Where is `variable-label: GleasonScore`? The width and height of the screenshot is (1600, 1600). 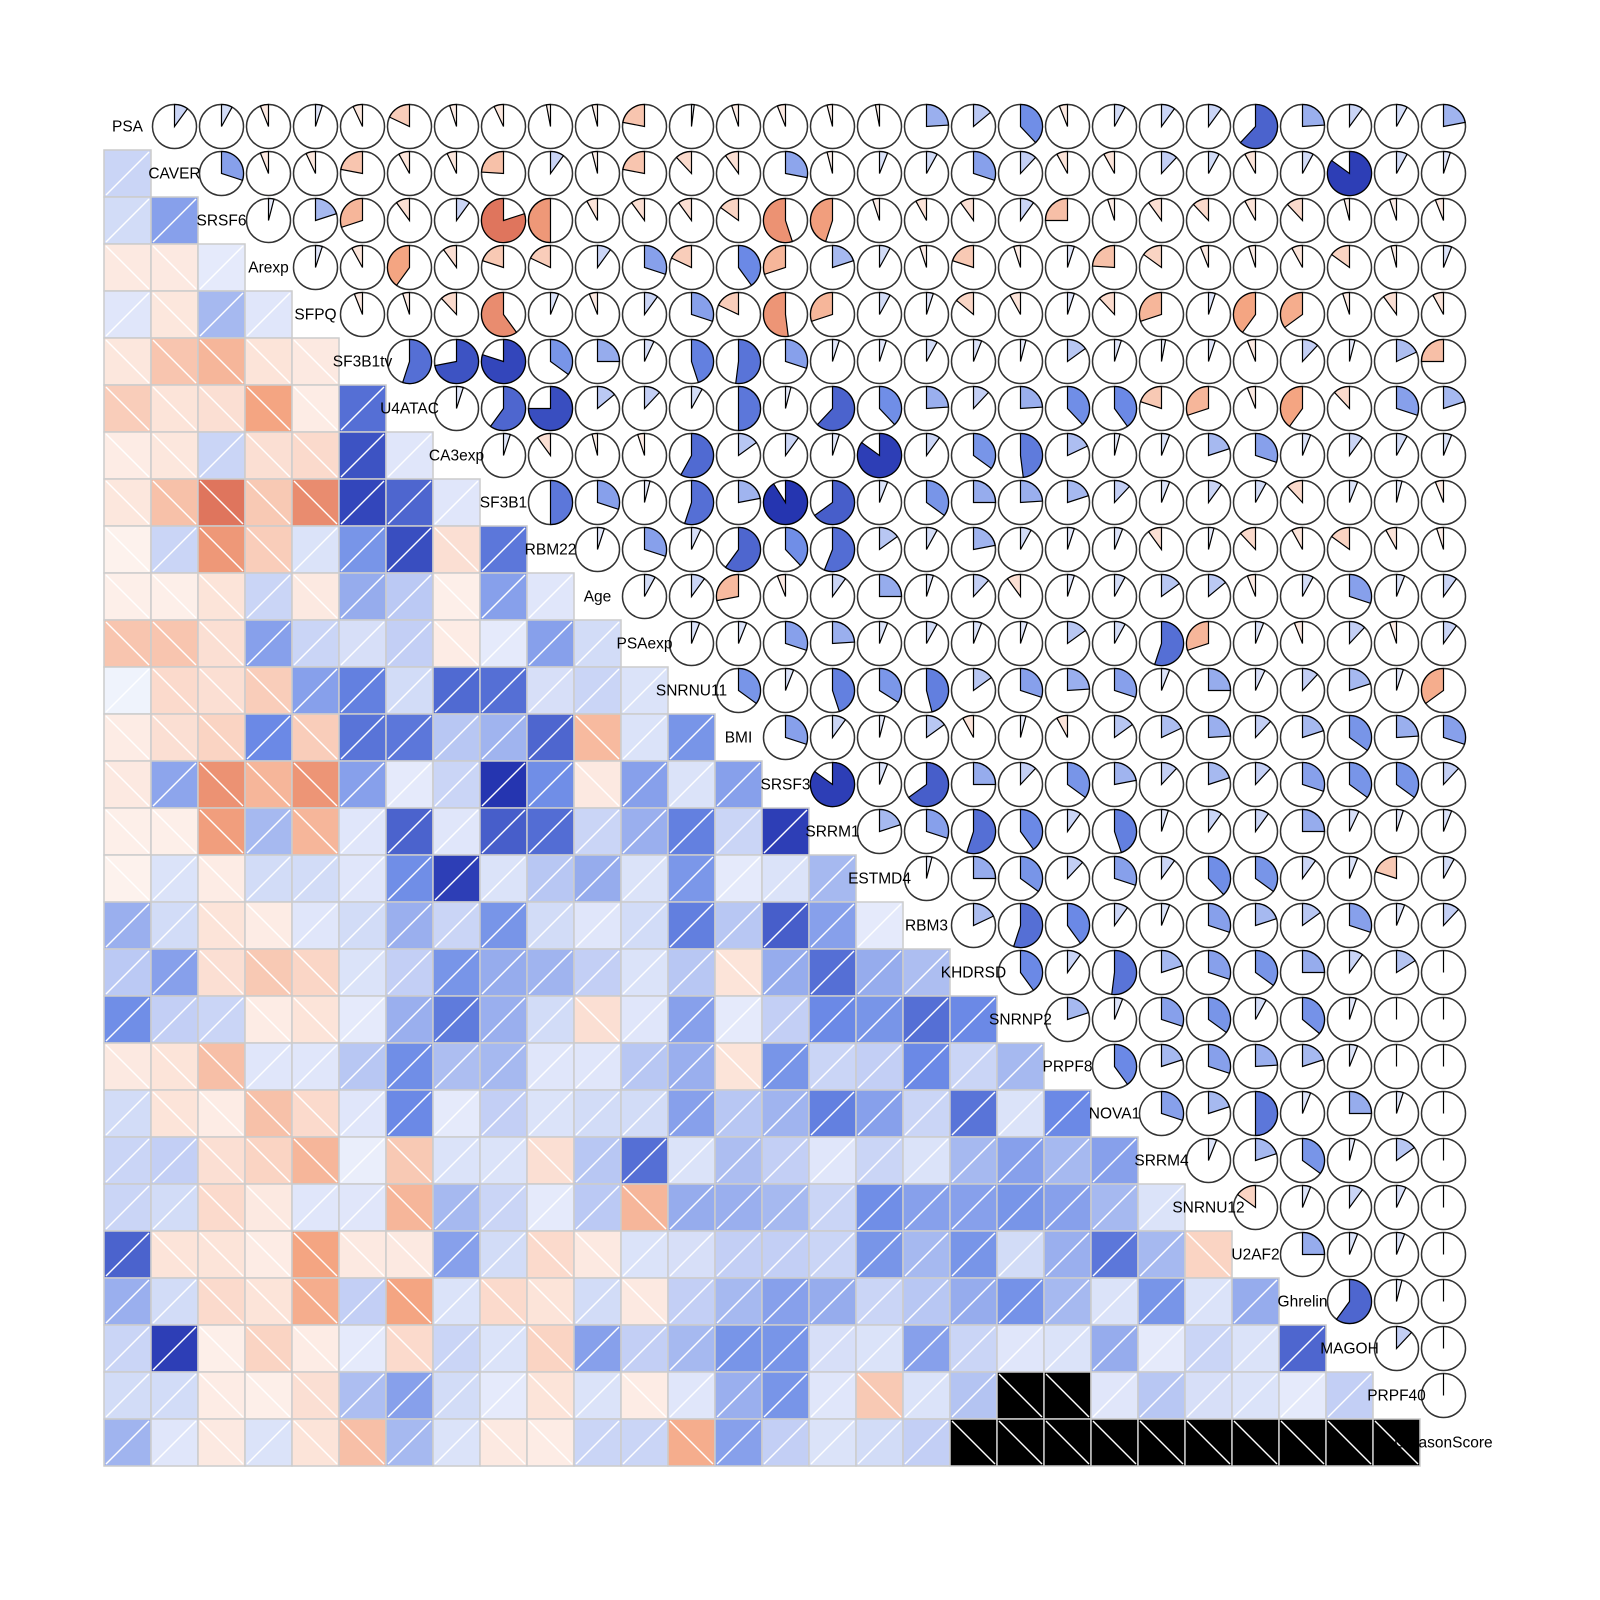 variable-label: GleasonScore is located at coordinates (1443, 1443).